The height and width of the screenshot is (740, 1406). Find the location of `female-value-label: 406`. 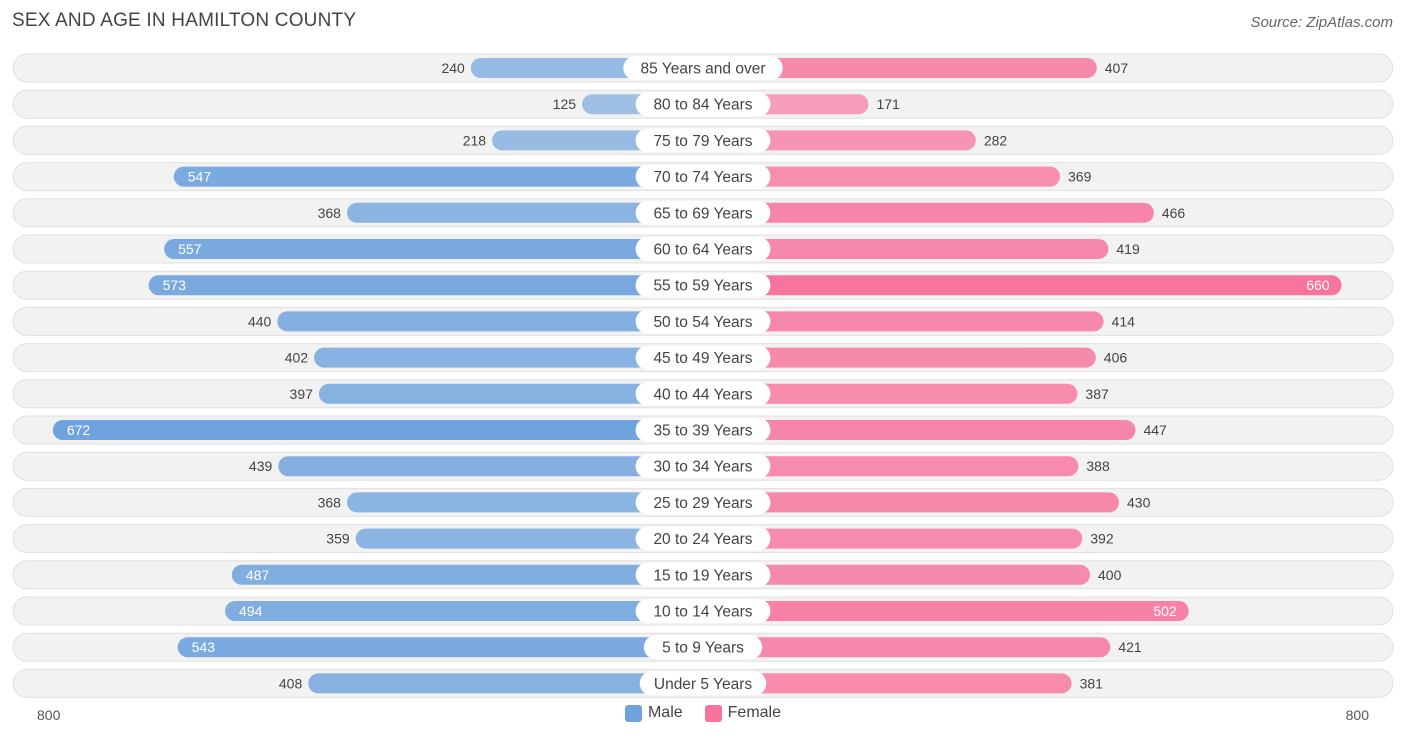

female-value-label: 406 is located at coordinates (1116, 358).